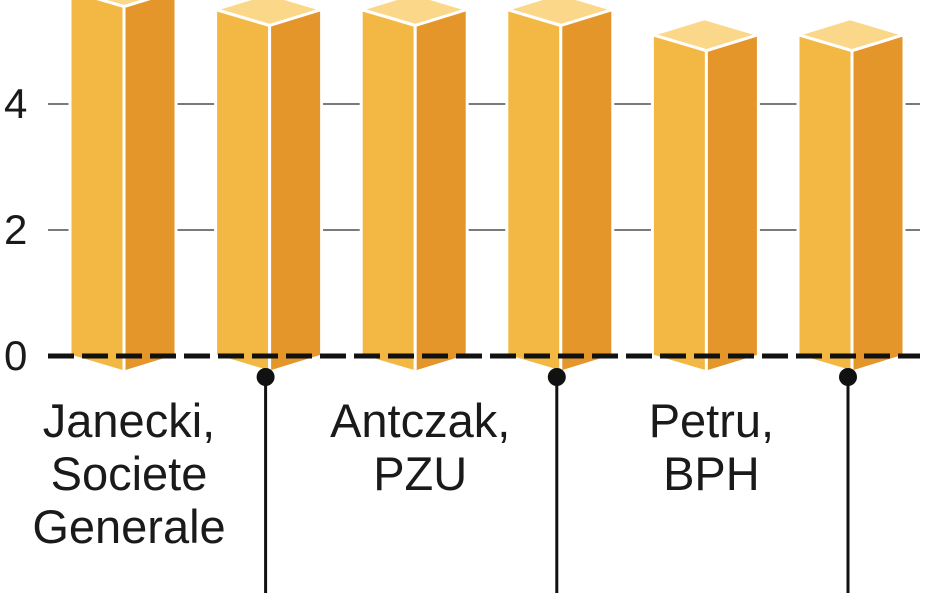 The image size is (948, 593). Describe the element at coordinates (420, 473) in the screenshot. I see `category-label-2-line-1: PZU` at that location.